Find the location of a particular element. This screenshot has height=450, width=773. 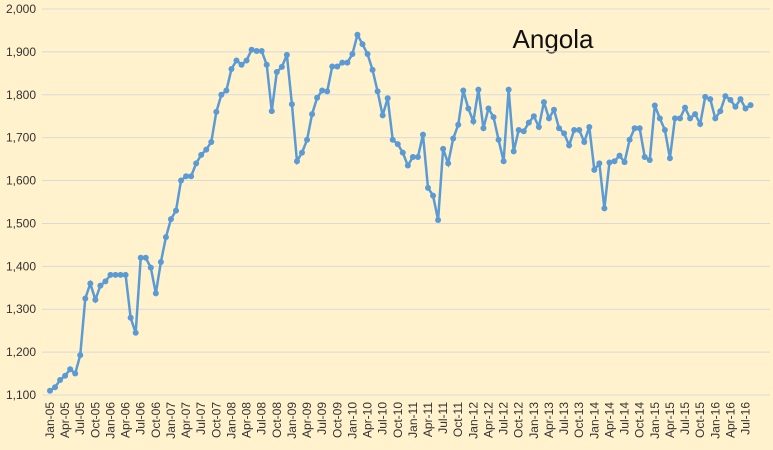

x-tick-label: Jan-15 is located at coordinates (655, 420).